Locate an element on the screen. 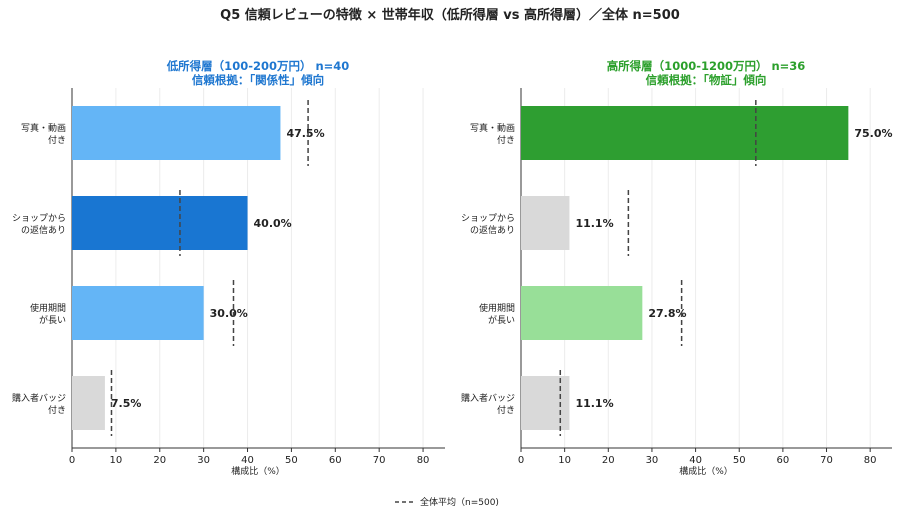  bar-value-label: 75.0% is located at coordinates (873, 133).